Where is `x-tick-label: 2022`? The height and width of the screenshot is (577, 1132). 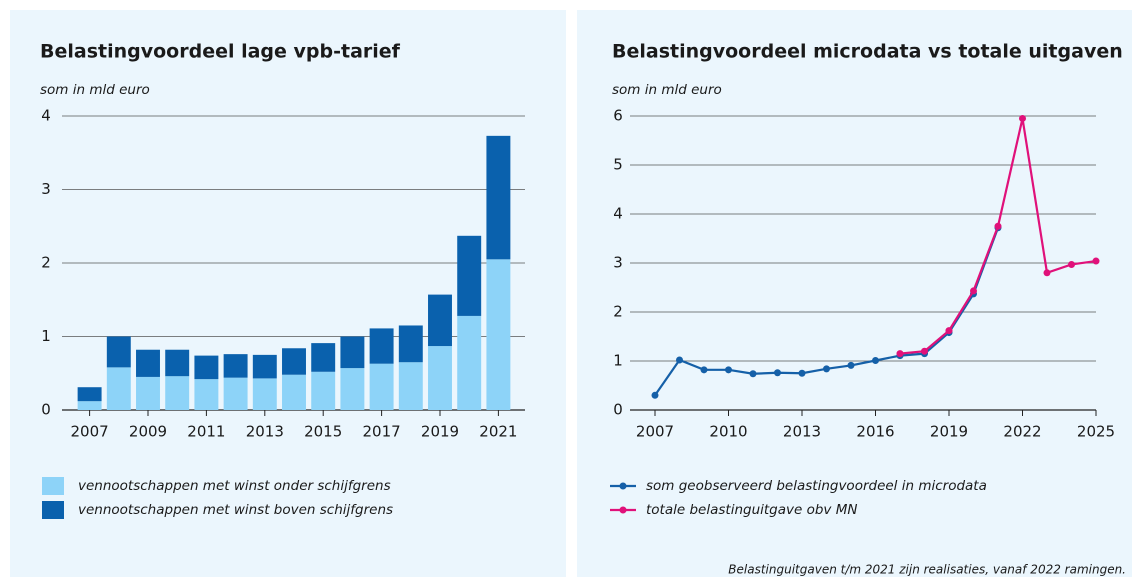 x-tick-label: 2022 is located at coordinates (1022, 432).